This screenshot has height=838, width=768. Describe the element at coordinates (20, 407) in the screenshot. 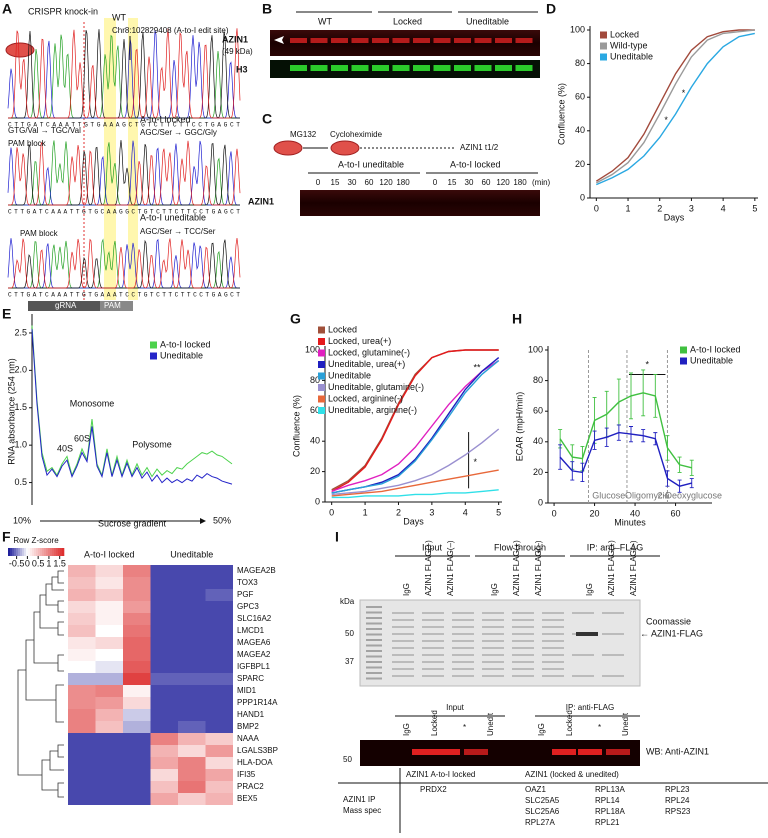

I see `y-tick-label: 1.5` at that location.